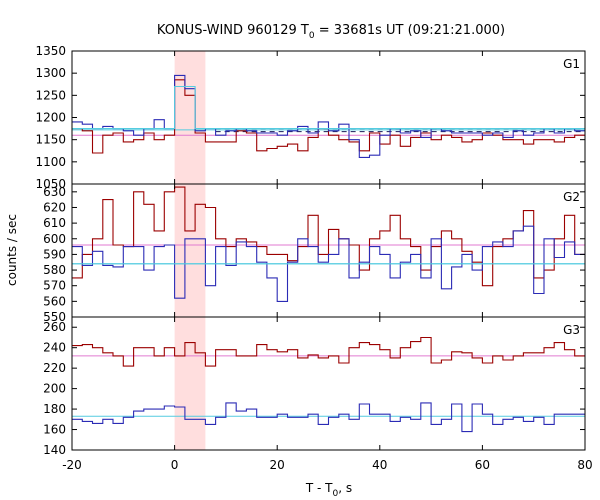 Image resolution: width=600 pixels, height=500 pixels. What do you see at coordinates (571, 330) in the screenshot?
I see `panel-g3-label: G3` at bounding box center [571, 330].